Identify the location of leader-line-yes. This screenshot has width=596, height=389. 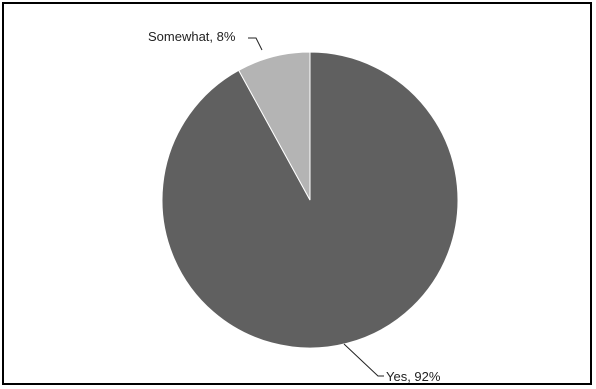
(363, 360).